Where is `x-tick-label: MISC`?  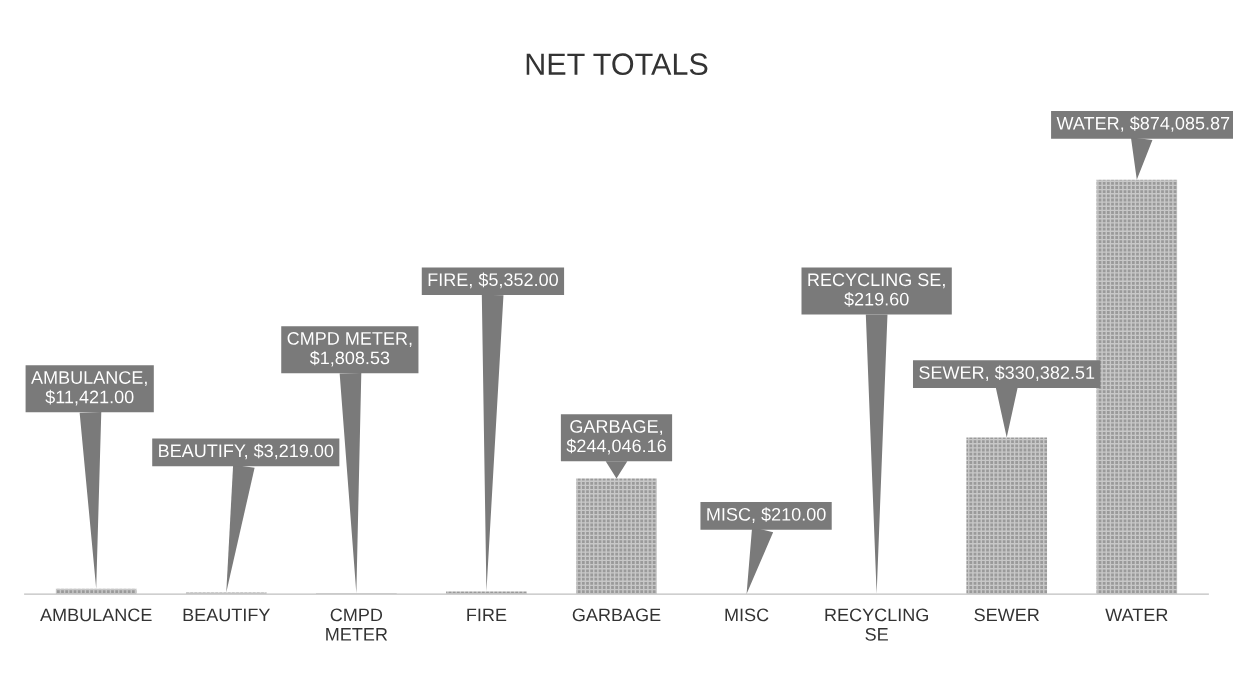
x-tick-label: MISC is located at coordinates (747, 615).